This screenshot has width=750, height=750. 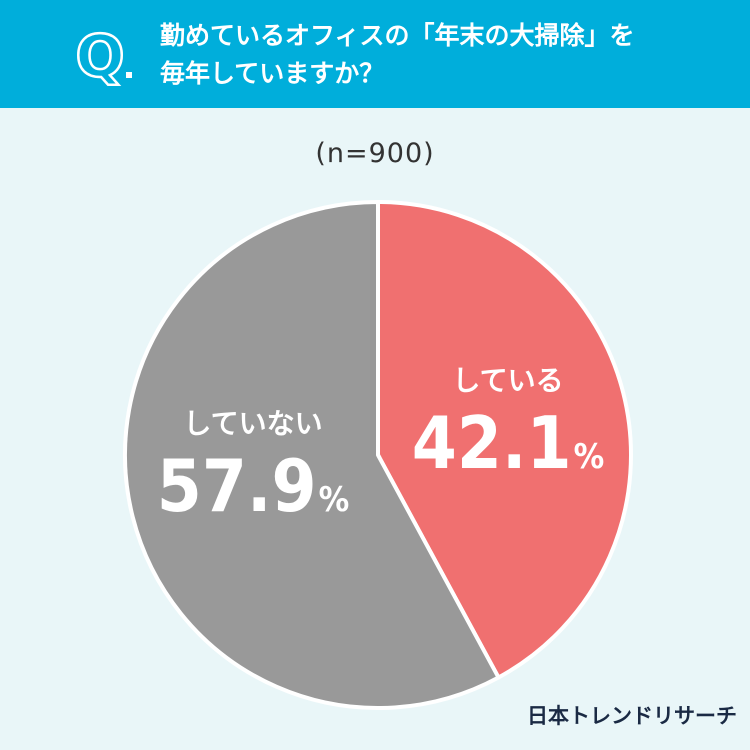 I want to click on slice-value-yes: 42.1%, so click(x=508, y=443).